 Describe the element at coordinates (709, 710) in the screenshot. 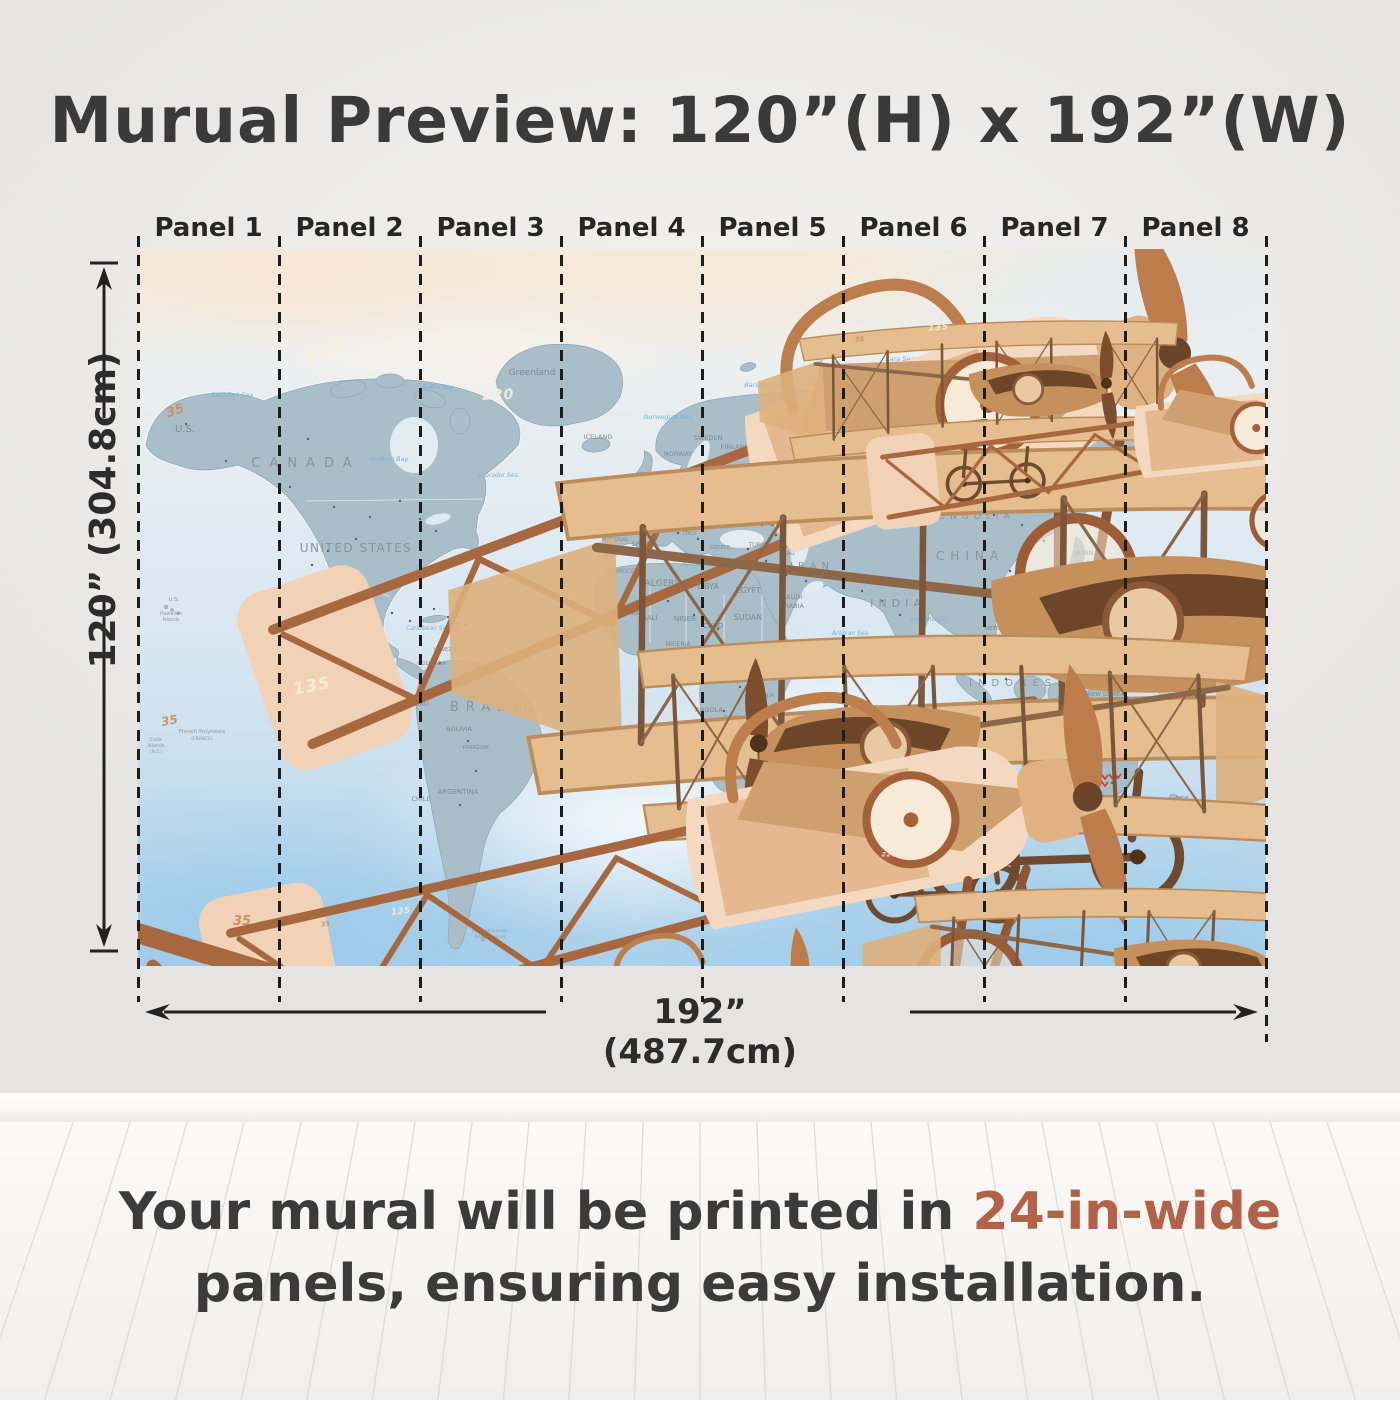

I see `map-label: ANGOLA` at that location.